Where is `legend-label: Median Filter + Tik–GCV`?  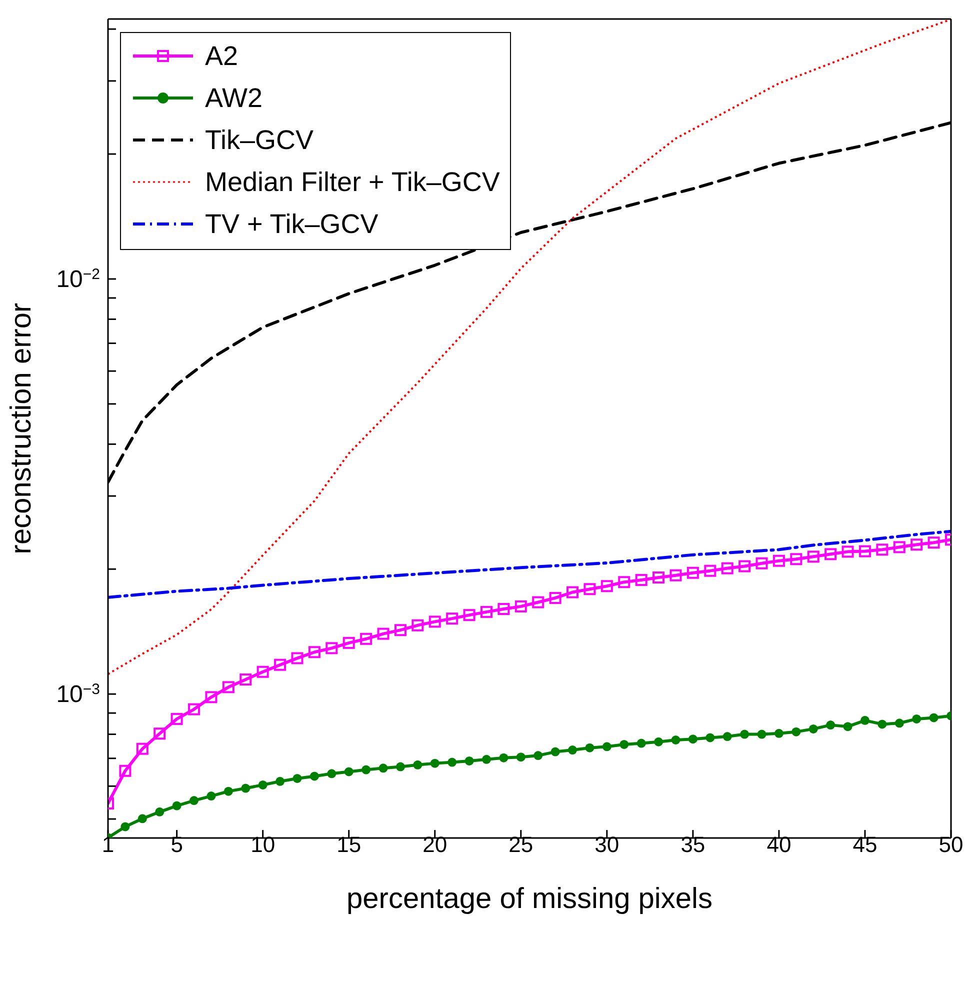
legend-label: Median Filter + Tik–GCV is located at coordinates (352, 182).